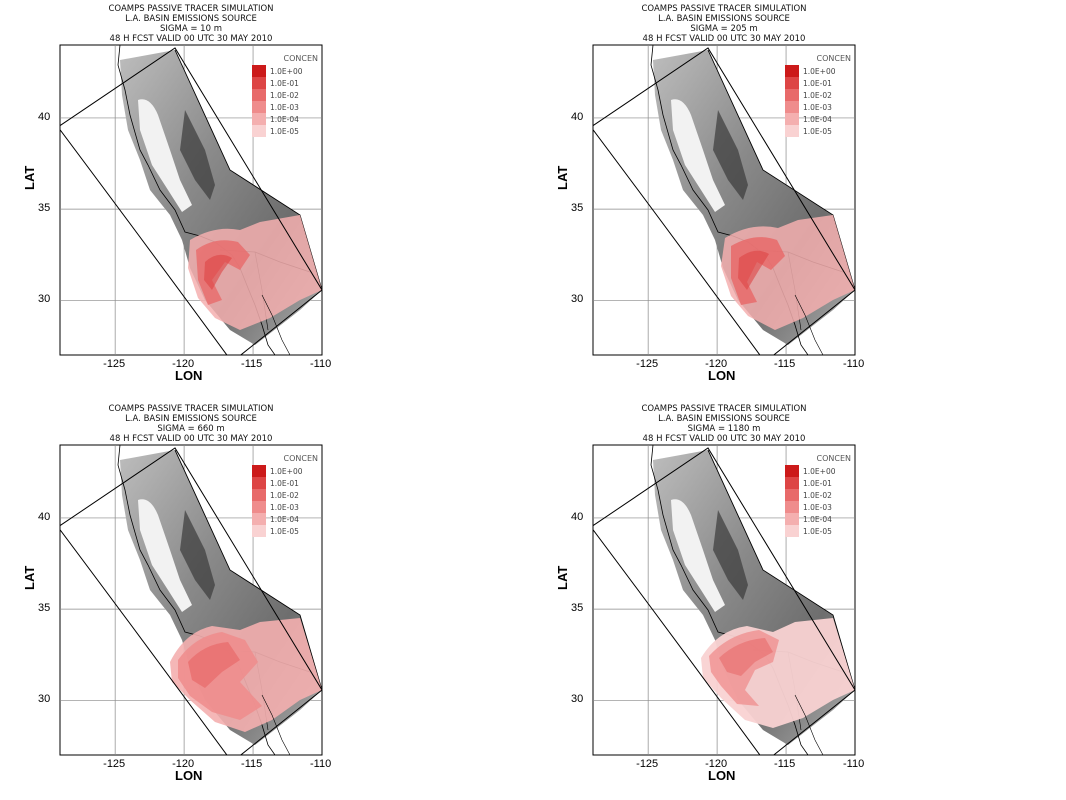 The image size is (1066, 800). Describe the element at coordinates (724, 9) in the screenshot. I see `title-line-1: COAMPS PASSIVE TRACER SIMULATION` at that location.